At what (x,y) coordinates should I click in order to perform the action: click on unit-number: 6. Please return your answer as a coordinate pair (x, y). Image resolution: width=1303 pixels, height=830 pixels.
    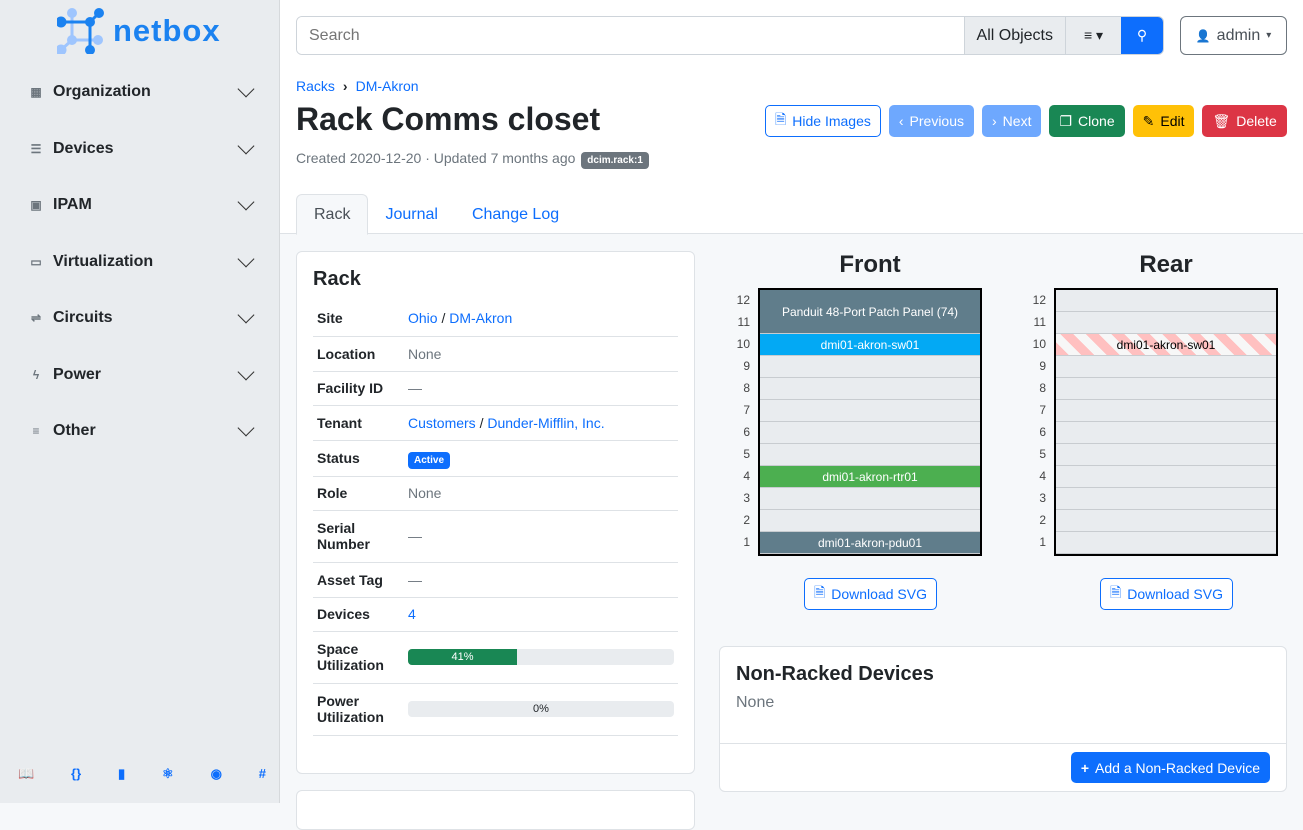
    Looking at the image, I should click on (746, 432).